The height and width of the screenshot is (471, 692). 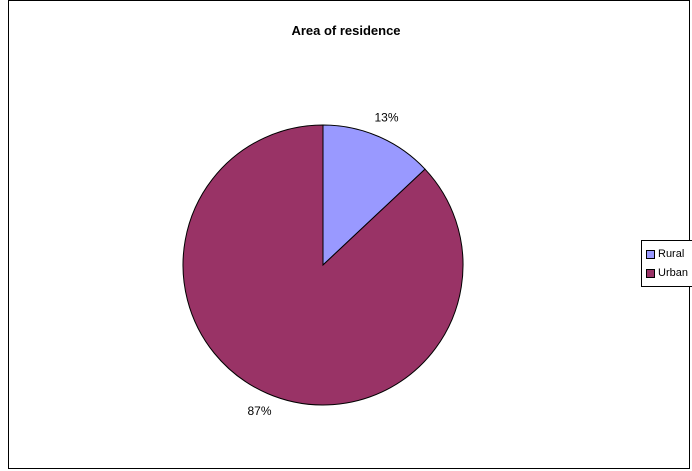 I want to click on legend-label-urban: Urban, so click(x=673, y=273).